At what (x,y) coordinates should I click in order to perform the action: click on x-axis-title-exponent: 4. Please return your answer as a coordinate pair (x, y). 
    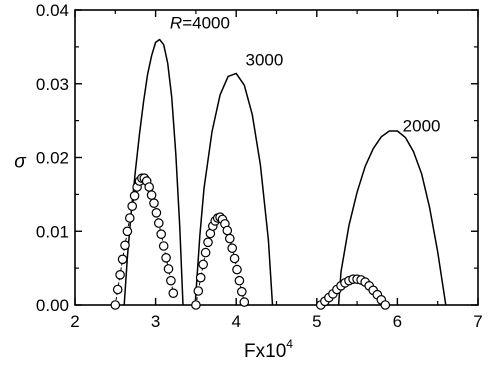
    Looking at the image, I should click on (289, 344).